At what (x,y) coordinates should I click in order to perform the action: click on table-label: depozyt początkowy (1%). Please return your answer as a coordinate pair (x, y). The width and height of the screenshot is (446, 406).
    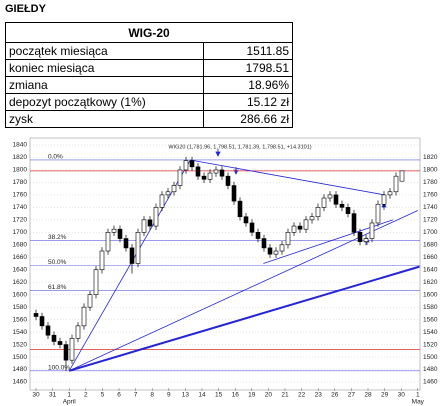
    Looking at the image, I should click on (104, 102).